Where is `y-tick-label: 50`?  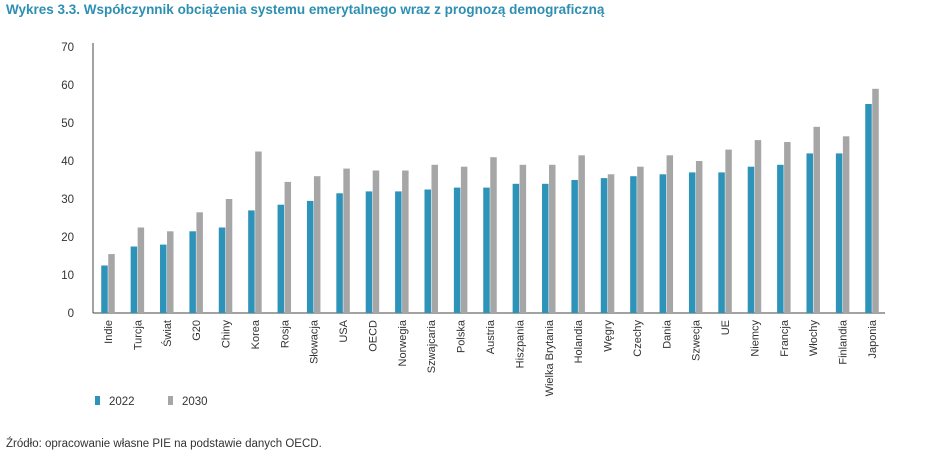
y-tick-label: 50 is located at coordinates (67, 124).